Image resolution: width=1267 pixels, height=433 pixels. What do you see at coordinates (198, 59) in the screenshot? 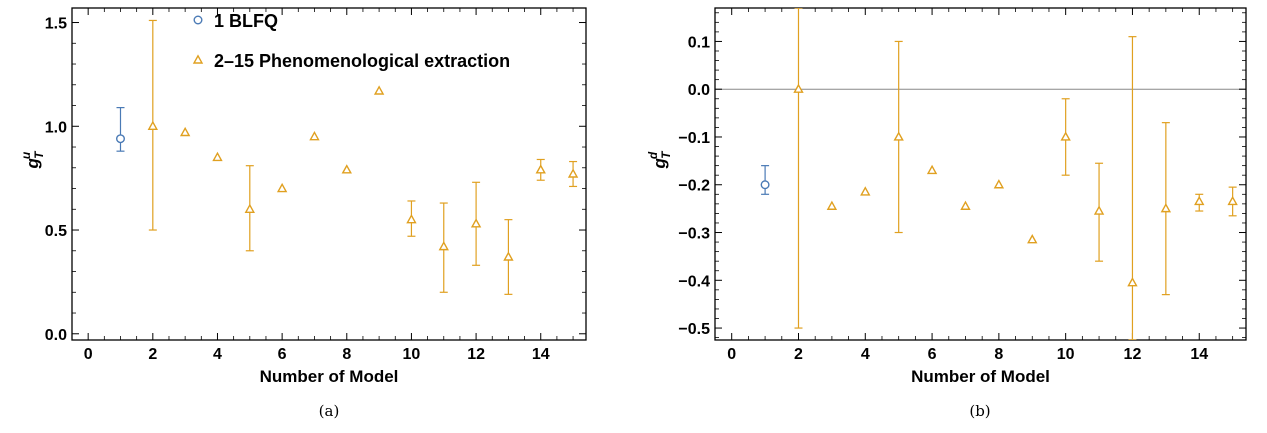
I see `legend-triangle-icon` at bounding box center [198, 59].